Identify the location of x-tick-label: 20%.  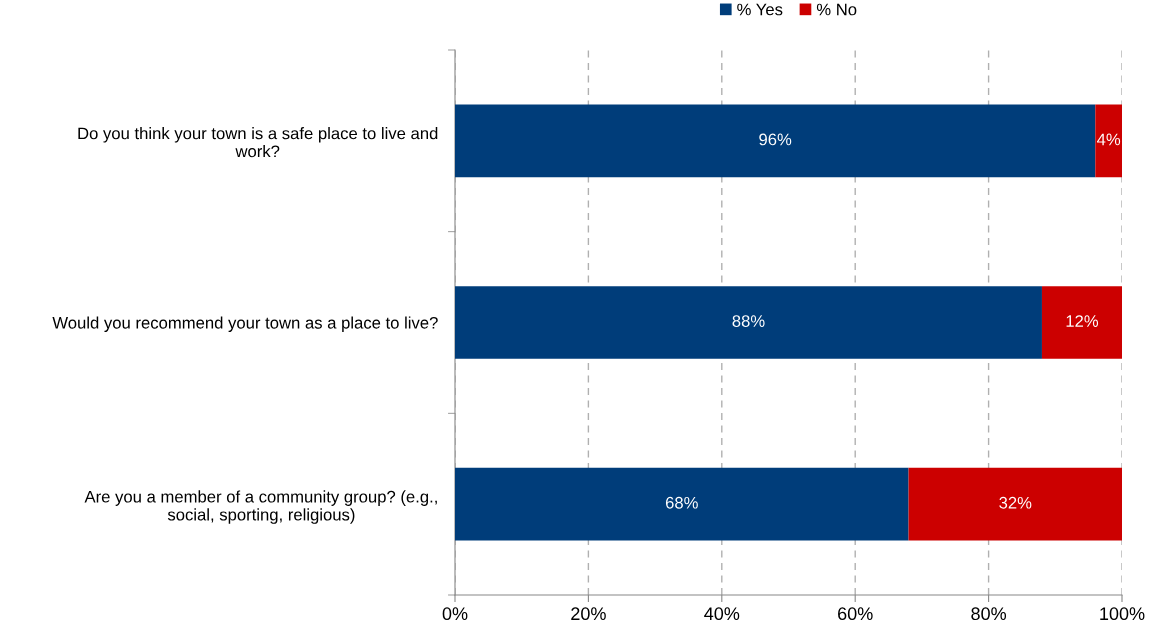
(588, 614).